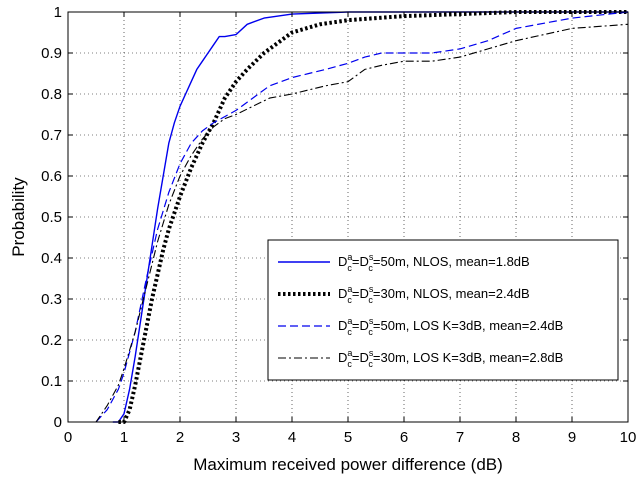 This screenshot has width=643, height=478. I want to click on x-tick-label: 0, so click(68, 437).